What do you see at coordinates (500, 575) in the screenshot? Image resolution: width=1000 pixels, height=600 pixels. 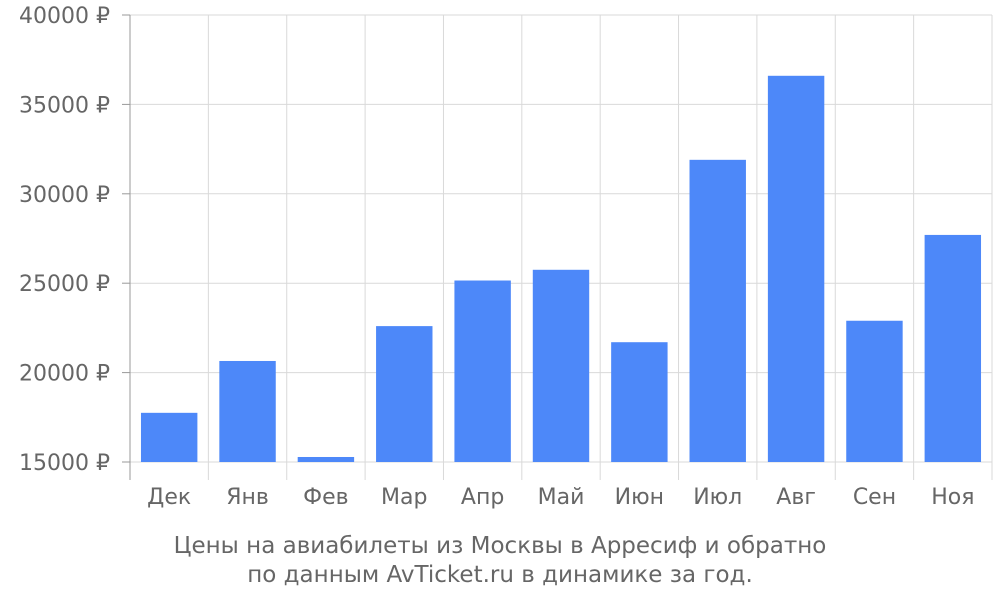 I see `chart-caption-line-2: по данным AvTicket.ru в динамике за год.` at bounding box center [500, 575].